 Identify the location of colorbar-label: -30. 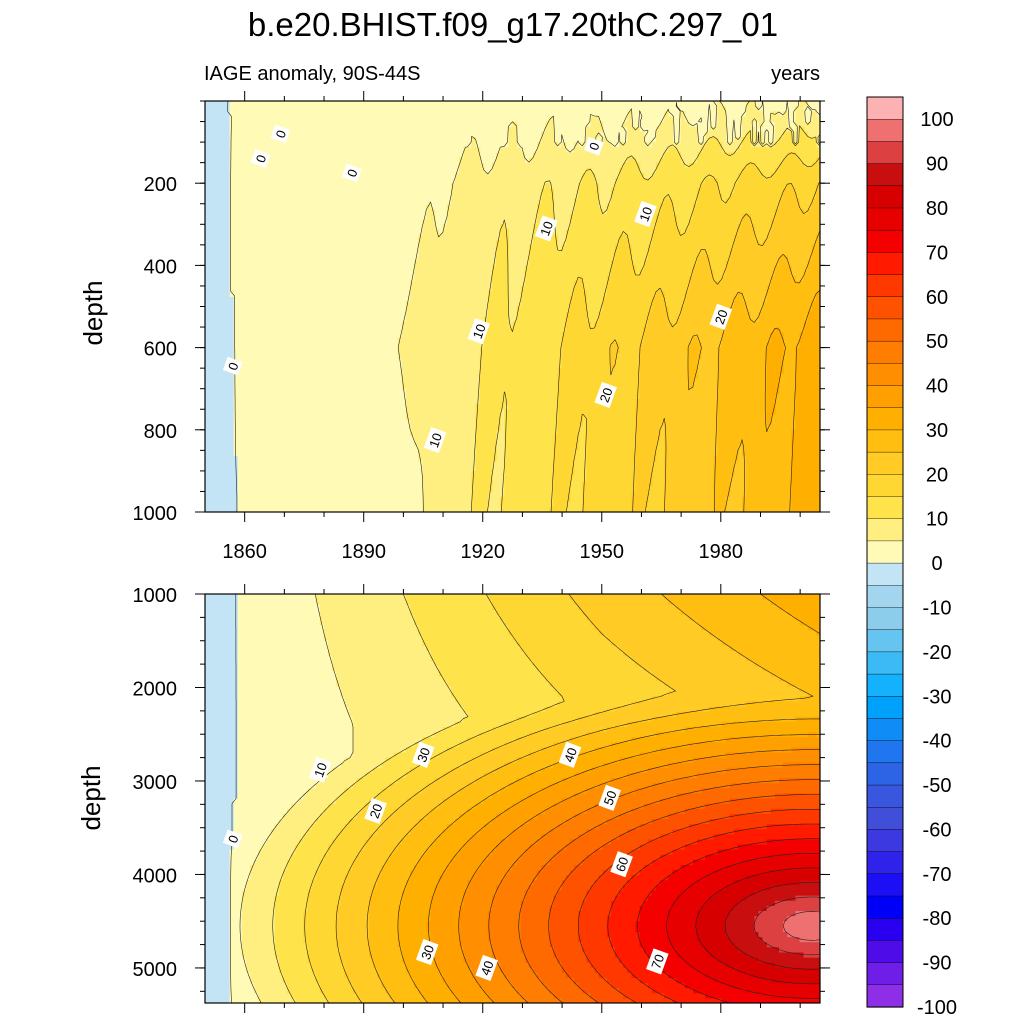
(937, 697).